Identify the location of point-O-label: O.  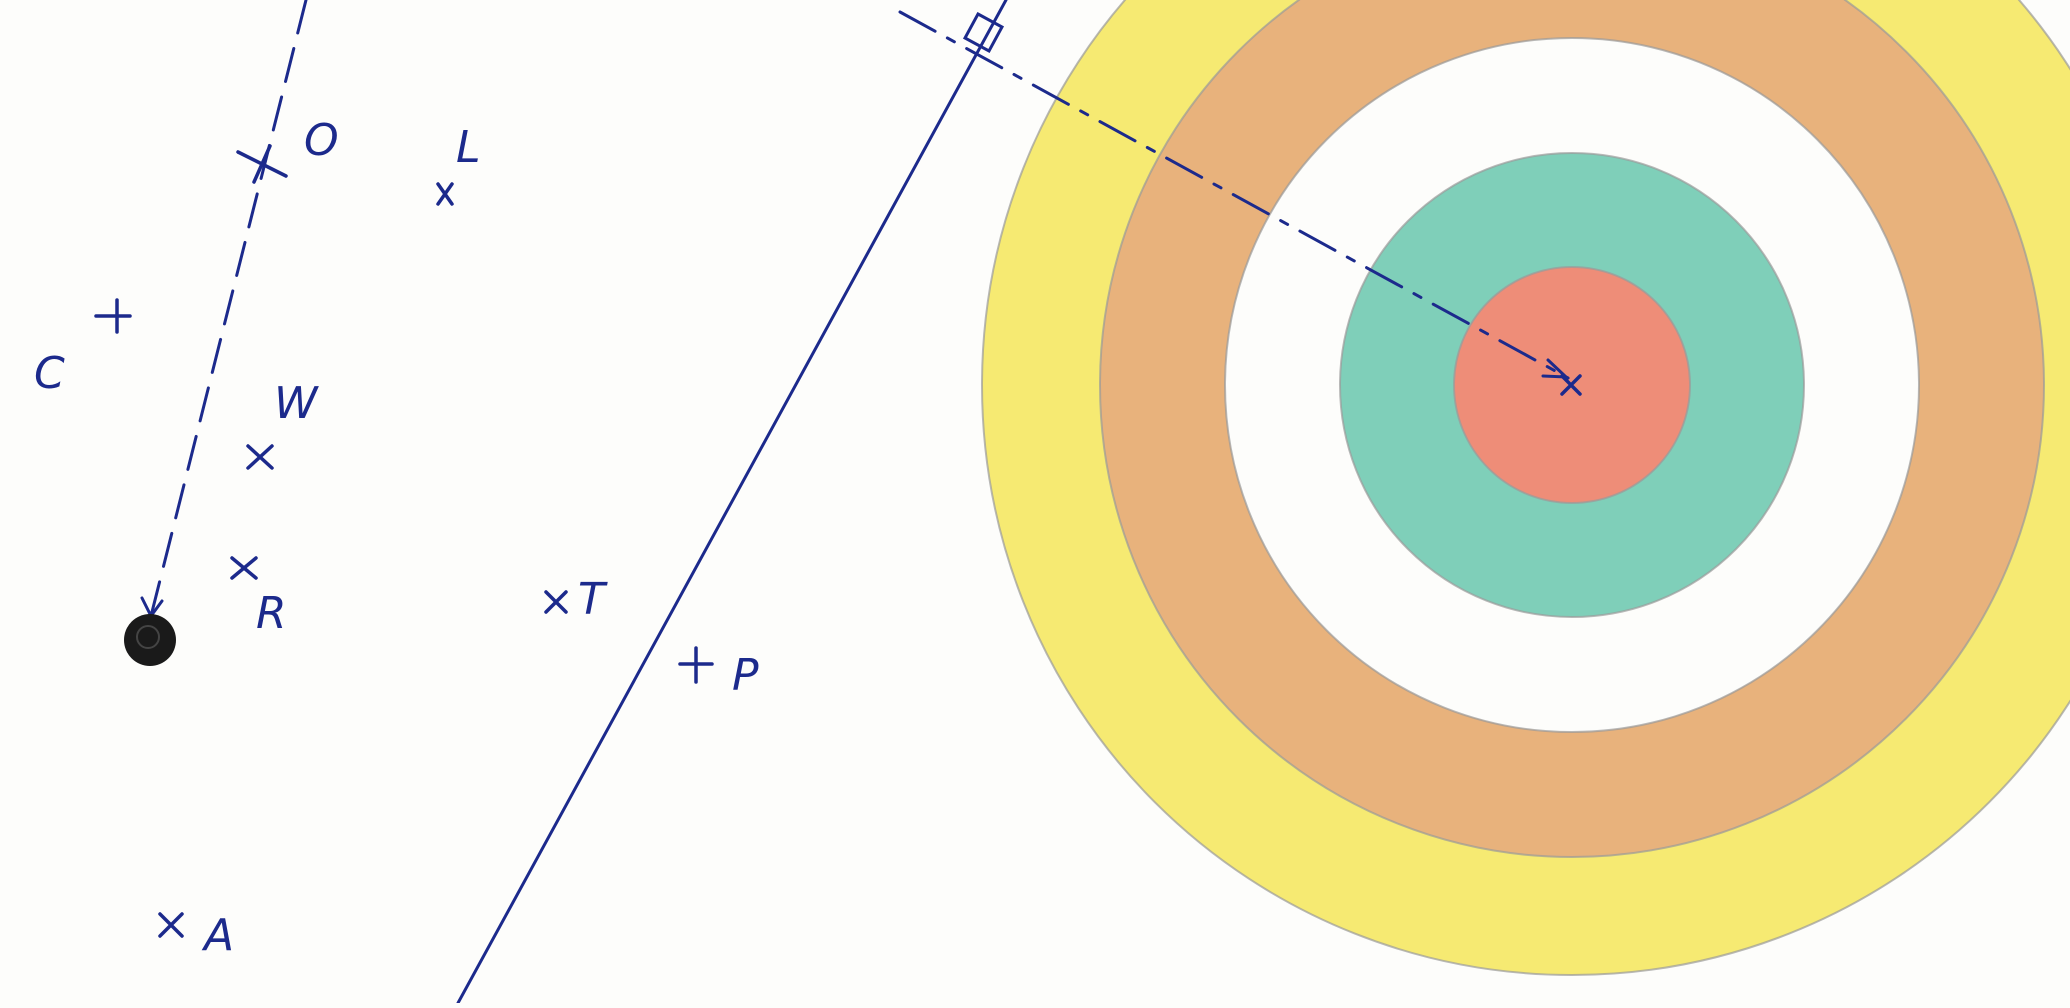
(321, 140).